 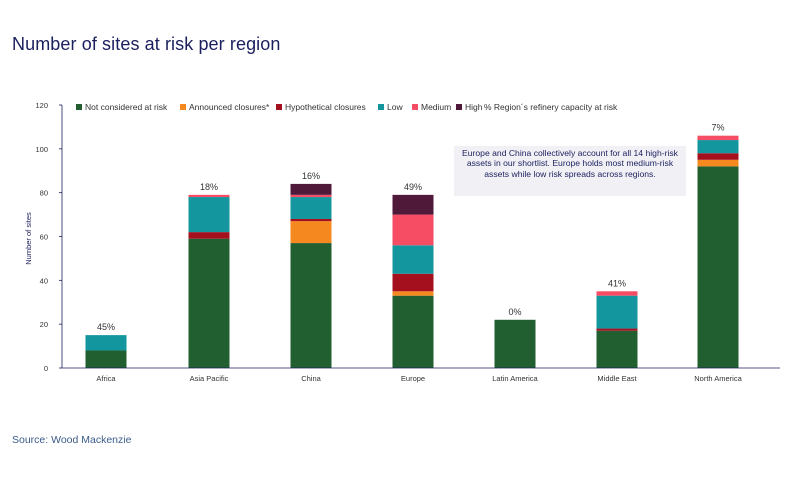 What do you see at coordinates (718, 378) in the screenshot?
I see `x-tick-label: North America` at bounding box center [718, 378].